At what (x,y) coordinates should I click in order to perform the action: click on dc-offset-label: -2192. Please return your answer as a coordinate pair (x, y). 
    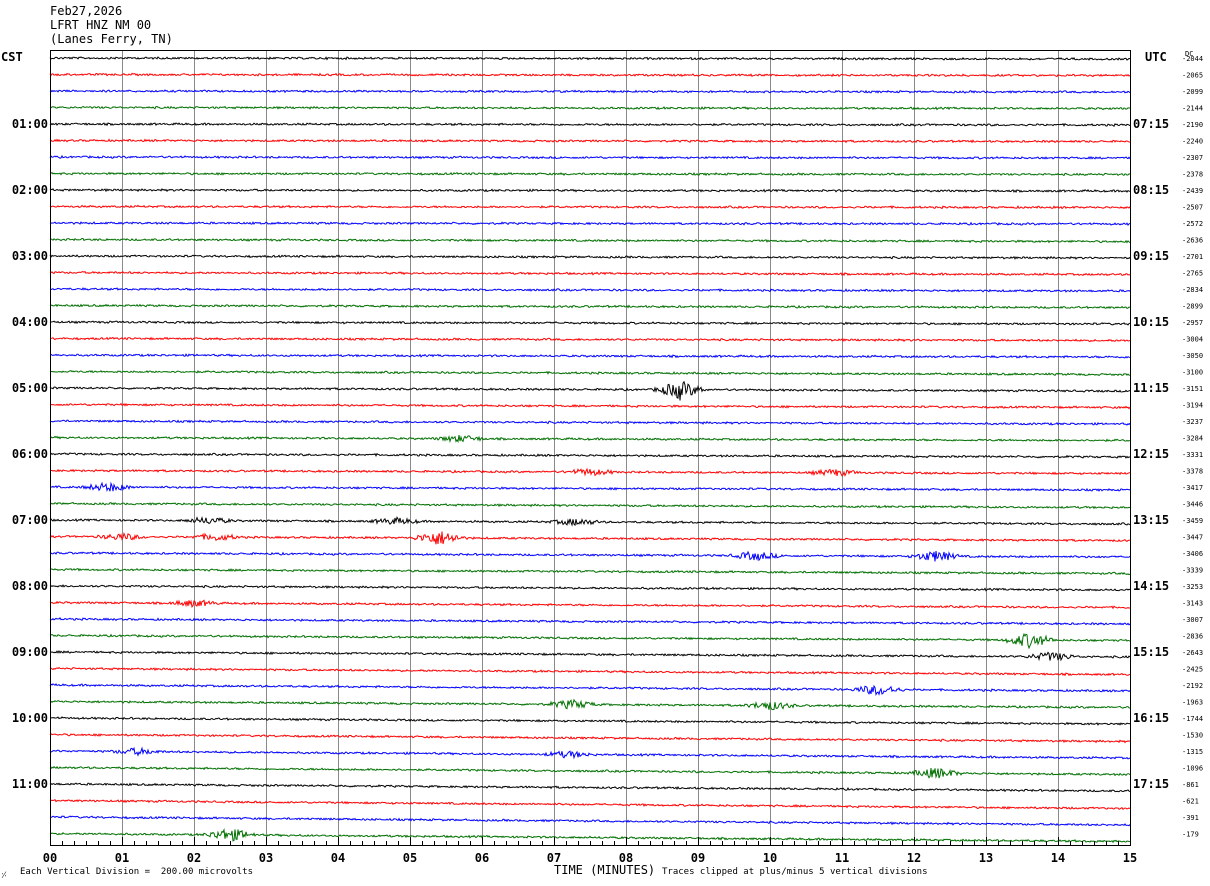
    Looking at the image, I should click on (1192, 686).